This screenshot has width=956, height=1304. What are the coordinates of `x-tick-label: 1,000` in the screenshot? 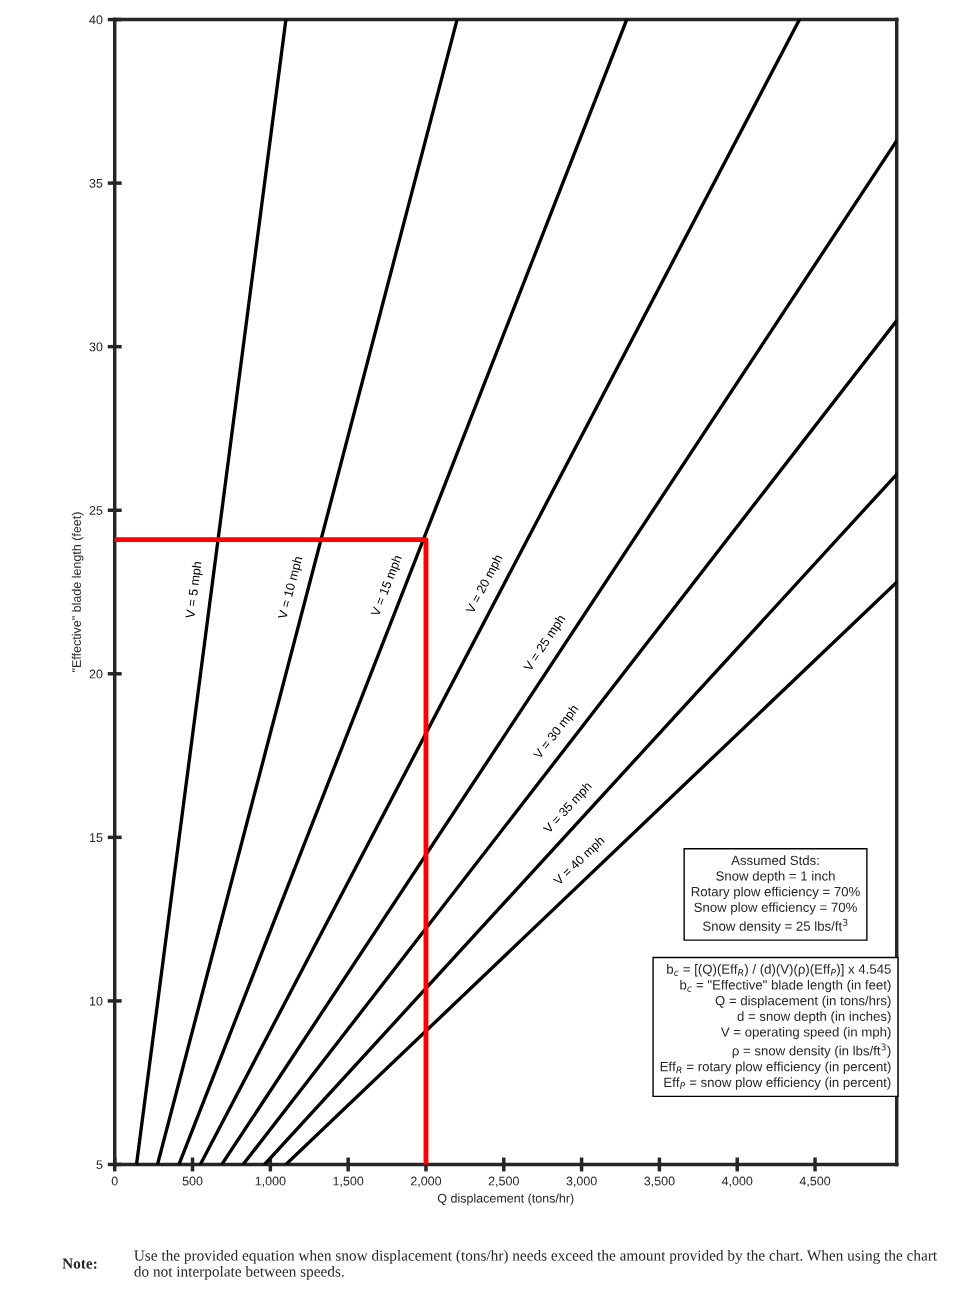 It's located at (270, 1181).